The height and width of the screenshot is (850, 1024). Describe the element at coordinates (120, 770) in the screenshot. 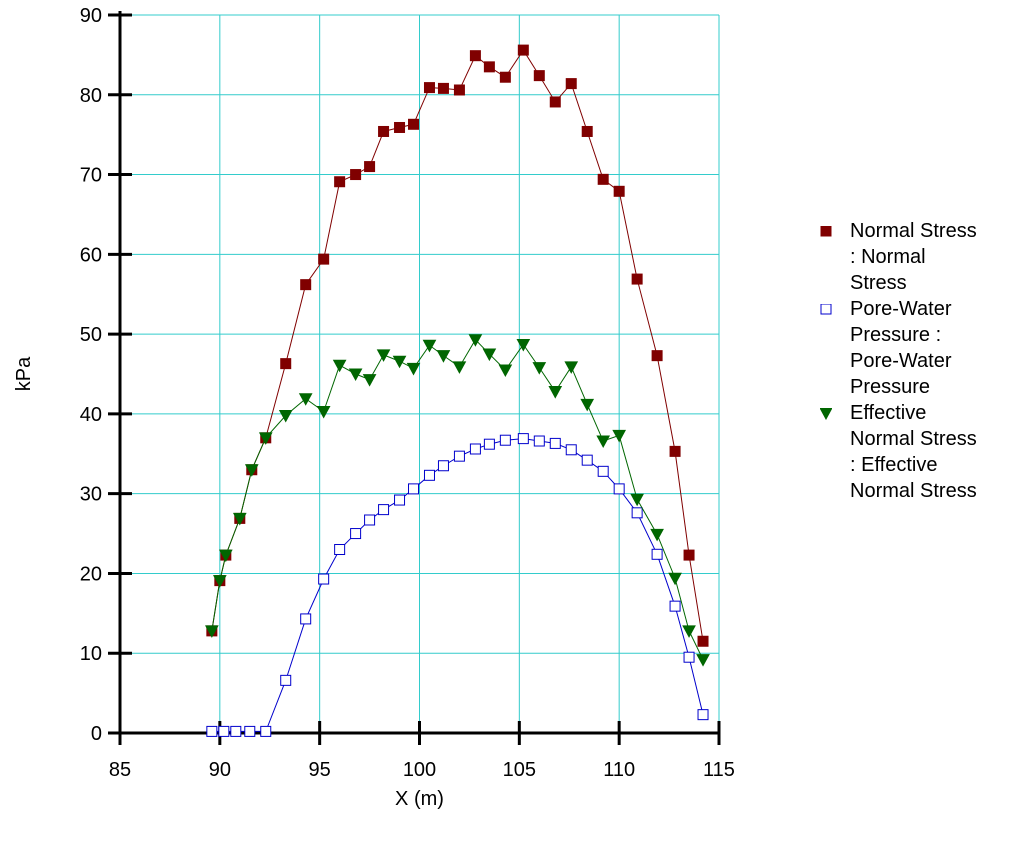

I see `x-tick-label: 85` at that location.